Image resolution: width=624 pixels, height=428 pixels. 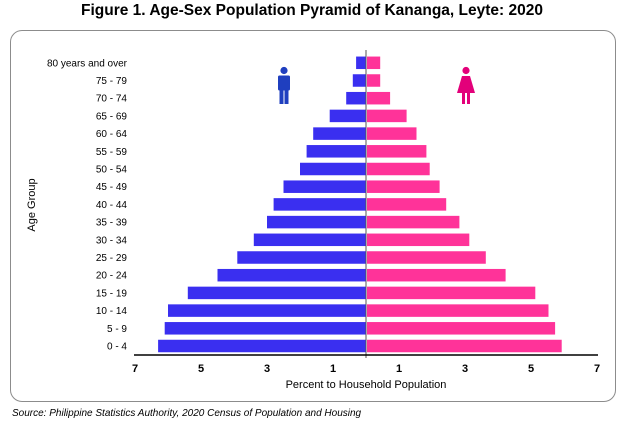 I want to click on y-tick-label: 20 - 24, so click(x=112, y=276).